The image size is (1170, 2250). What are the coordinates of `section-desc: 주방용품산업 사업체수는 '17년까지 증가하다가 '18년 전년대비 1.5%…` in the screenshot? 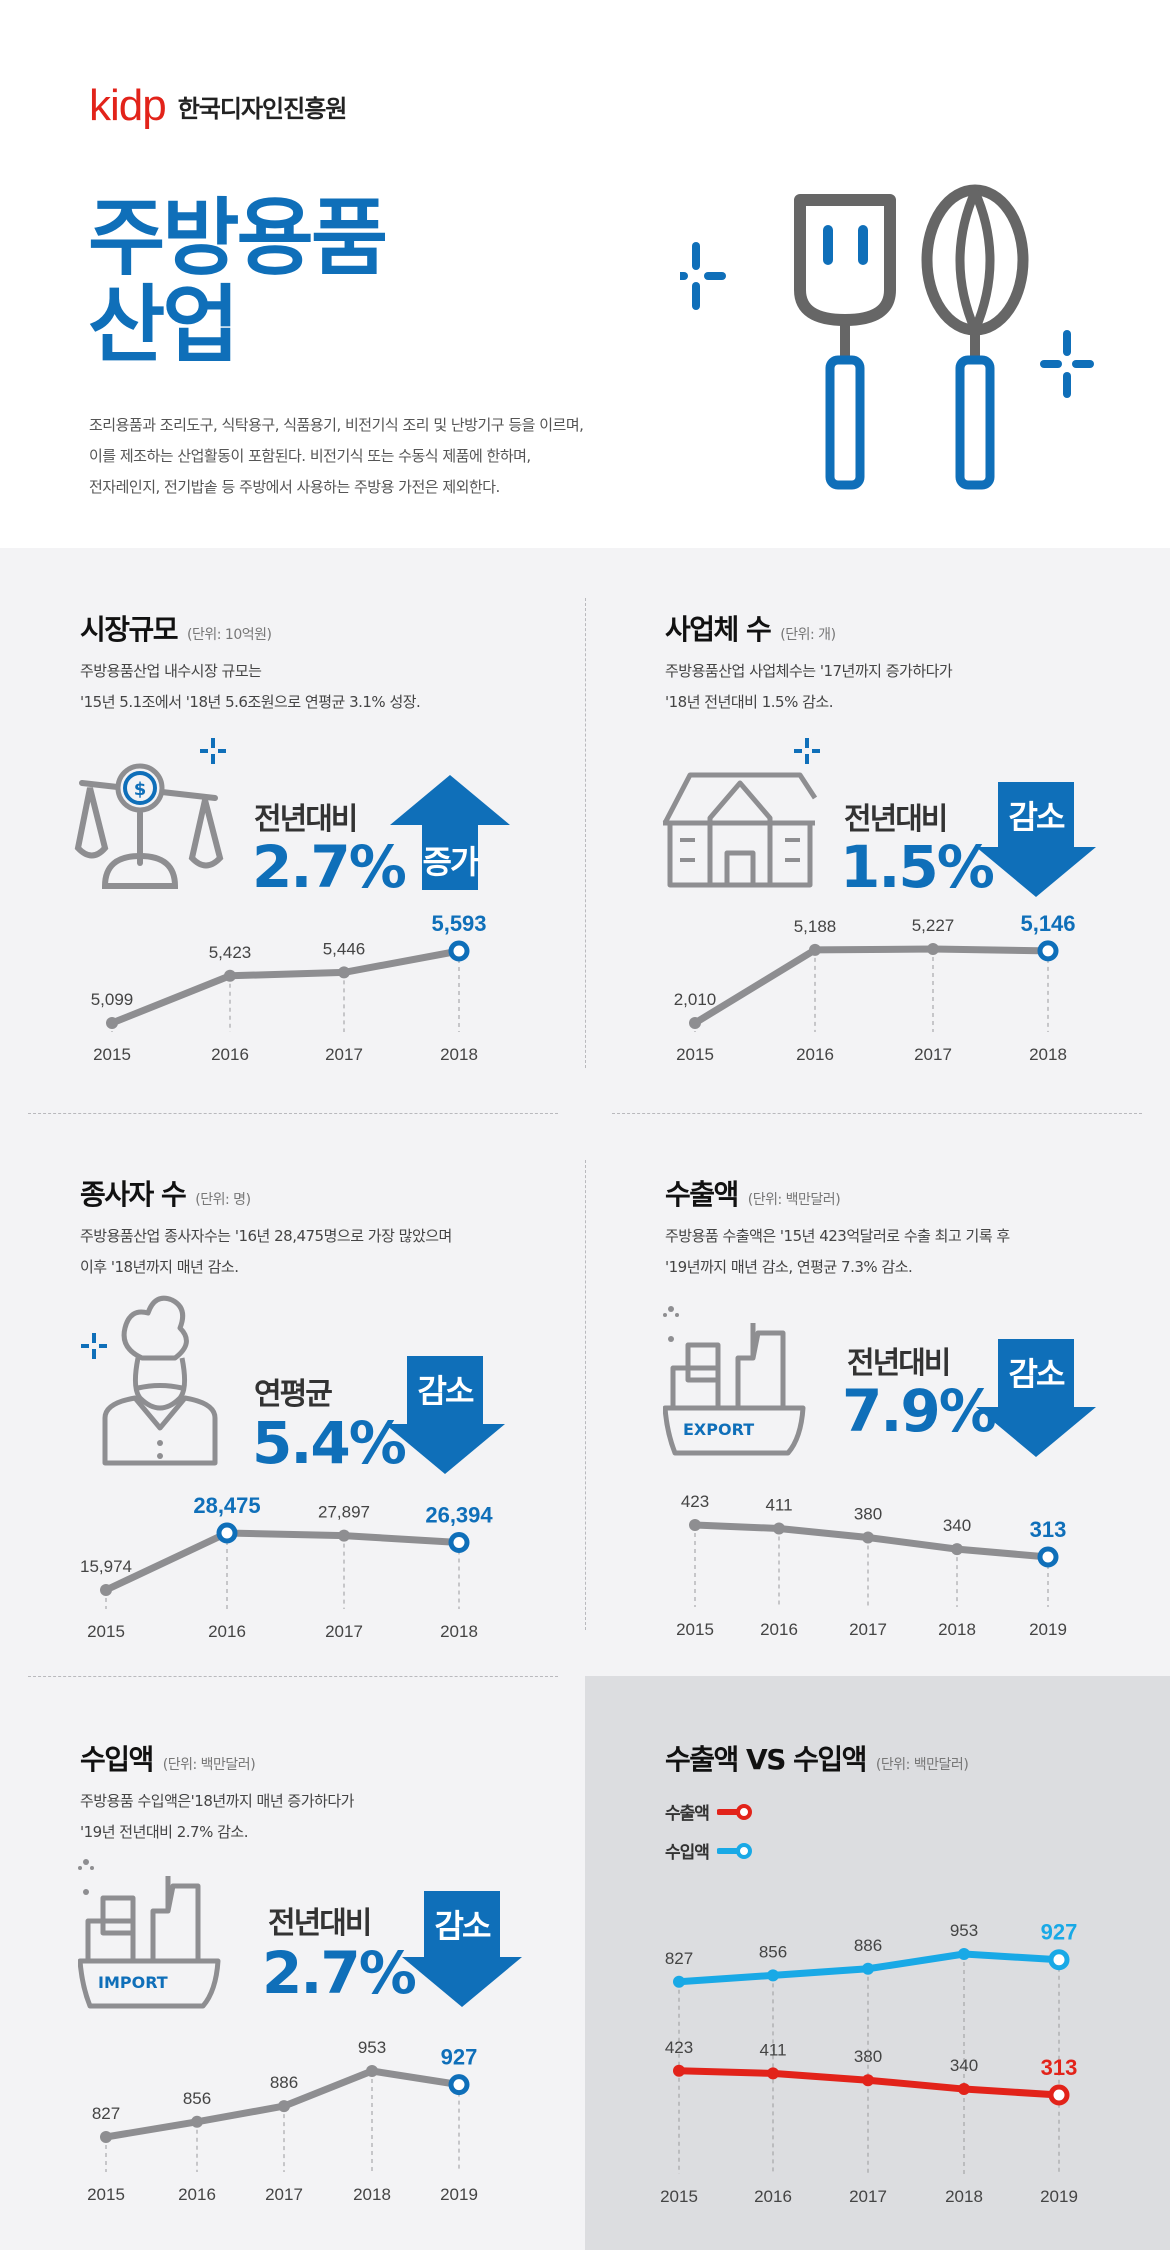 It's located at (809, 687).